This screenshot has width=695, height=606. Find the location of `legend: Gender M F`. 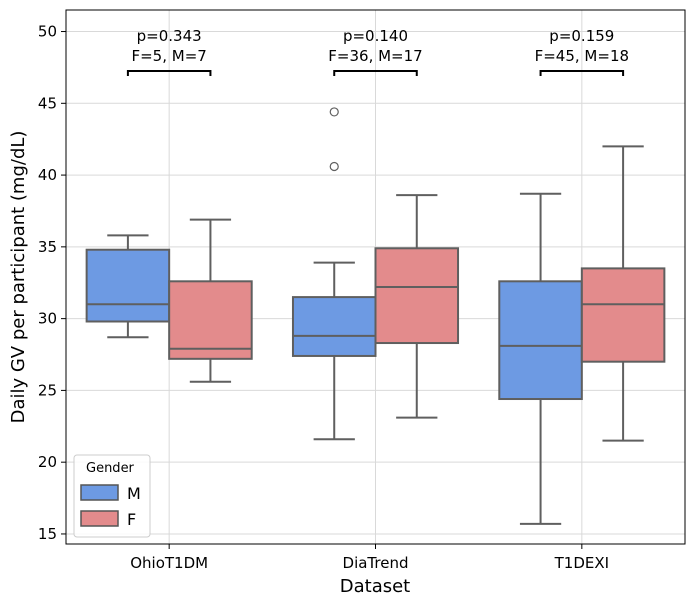

legend: Gender M F is located at coordinates (112, 496).